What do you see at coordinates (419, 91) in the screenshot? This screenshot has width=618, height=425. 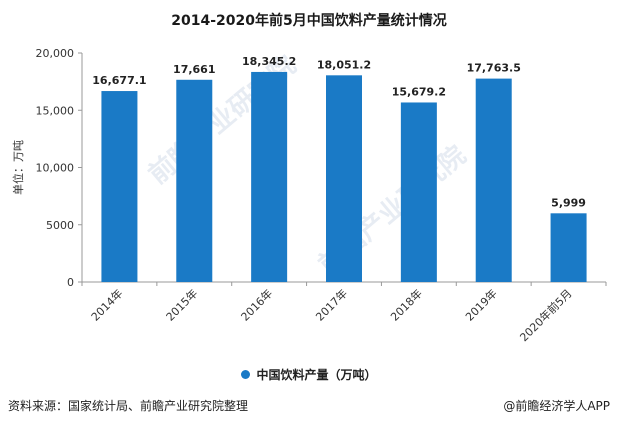 I see `data-label: 15,679.2` at bounding box center [419, 91].